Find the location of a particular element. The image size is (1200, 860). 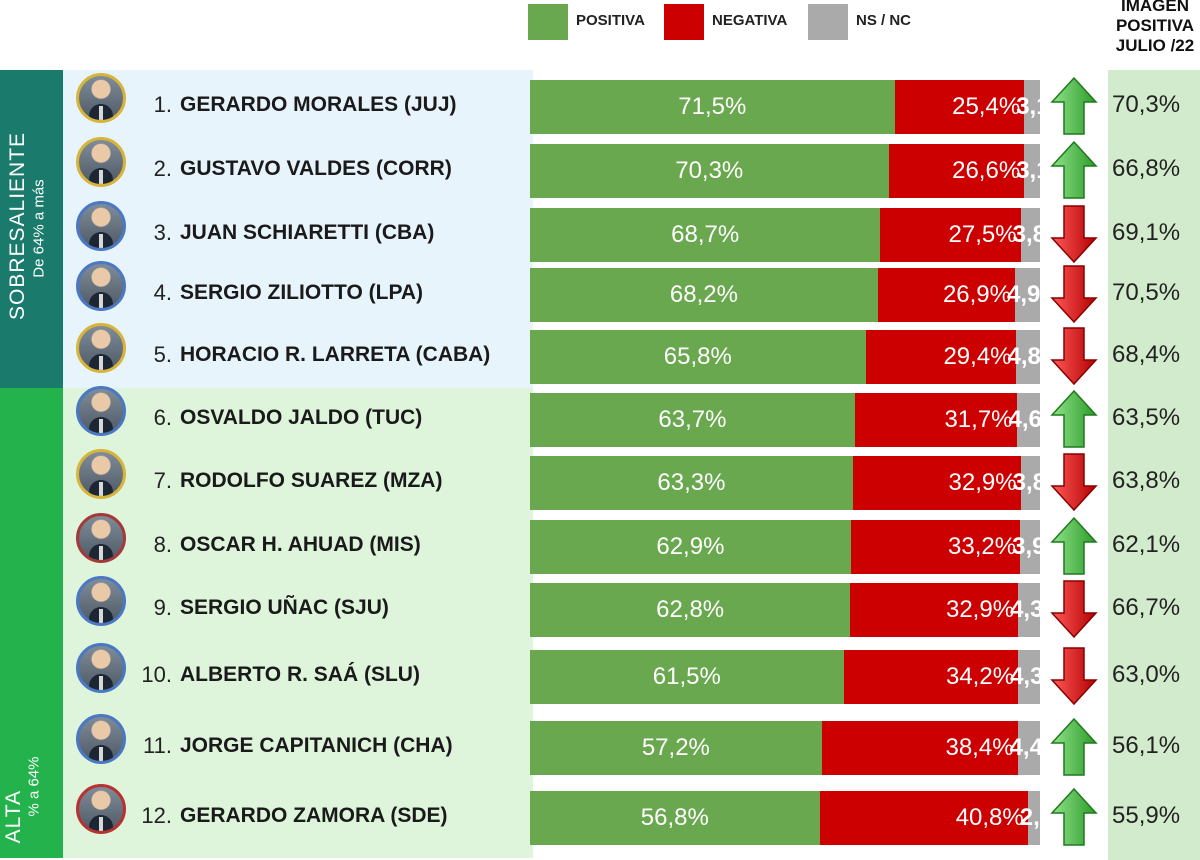

data-label-positiva: 65,8% is located at coordinates (697, 356).